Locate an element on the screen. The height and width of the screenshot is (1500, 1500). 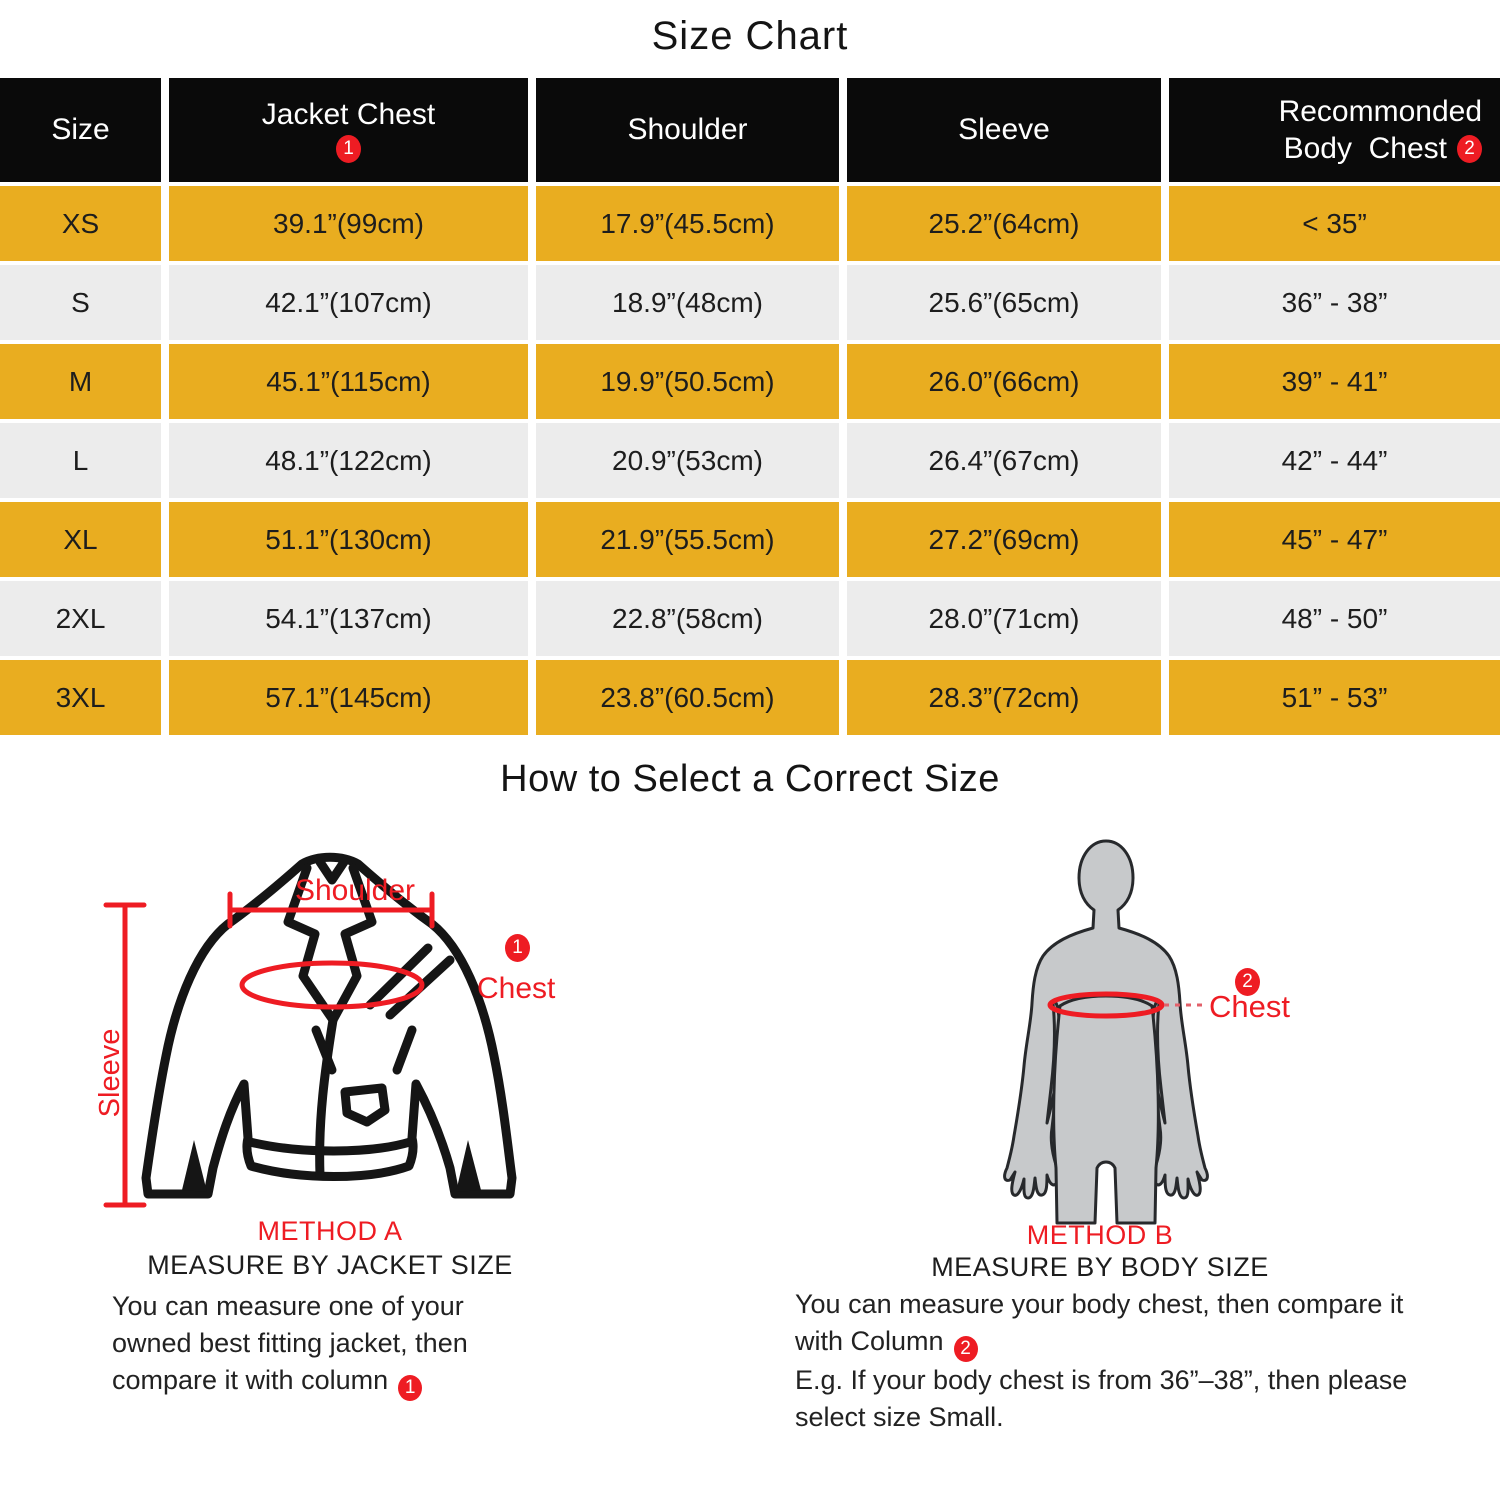
jacket-chest-badge: 1 is located at coordinates (517, 948).